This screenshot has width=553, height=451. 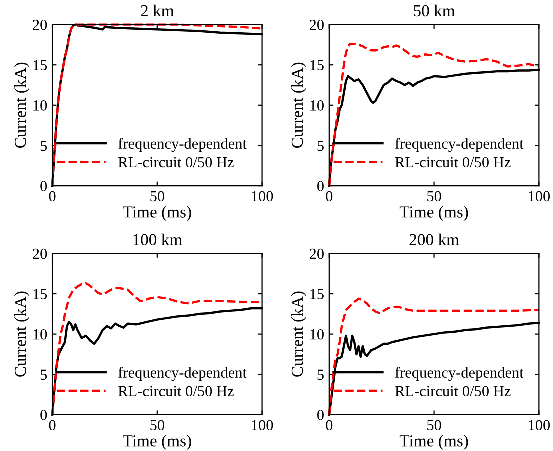 What do you see at coordinates (435, 240) in the screenshot?
I see `chart-title: 200 km` at bounding box center [435, 240].